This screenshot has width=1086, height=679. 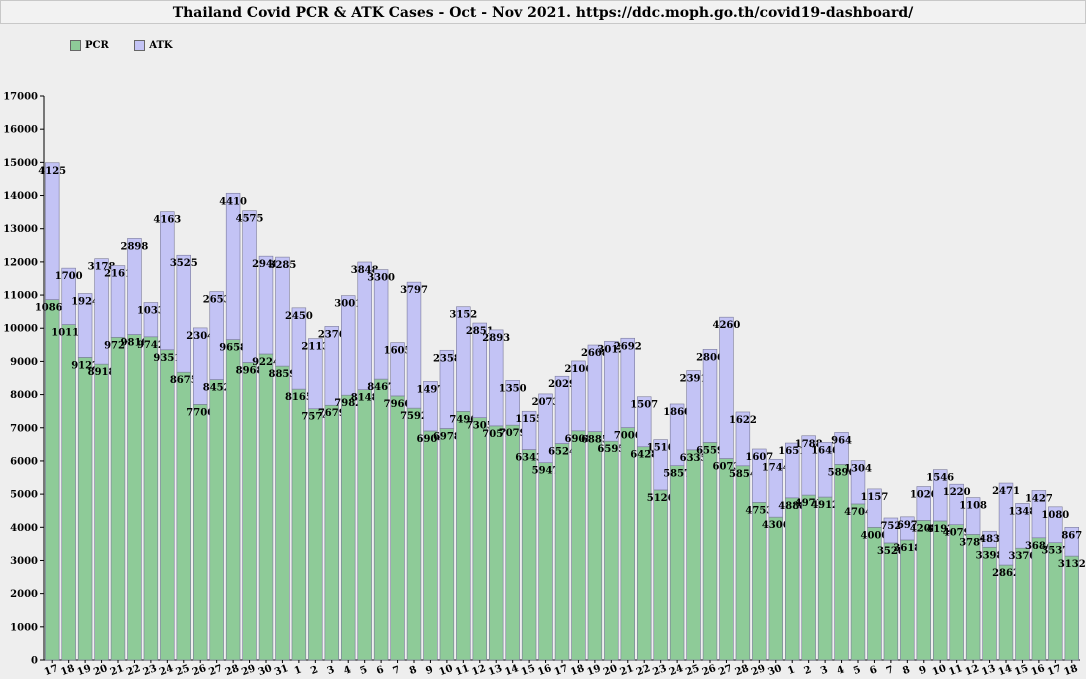 I want to click on data-label-atk: 3152, so click(x=463, y=315).